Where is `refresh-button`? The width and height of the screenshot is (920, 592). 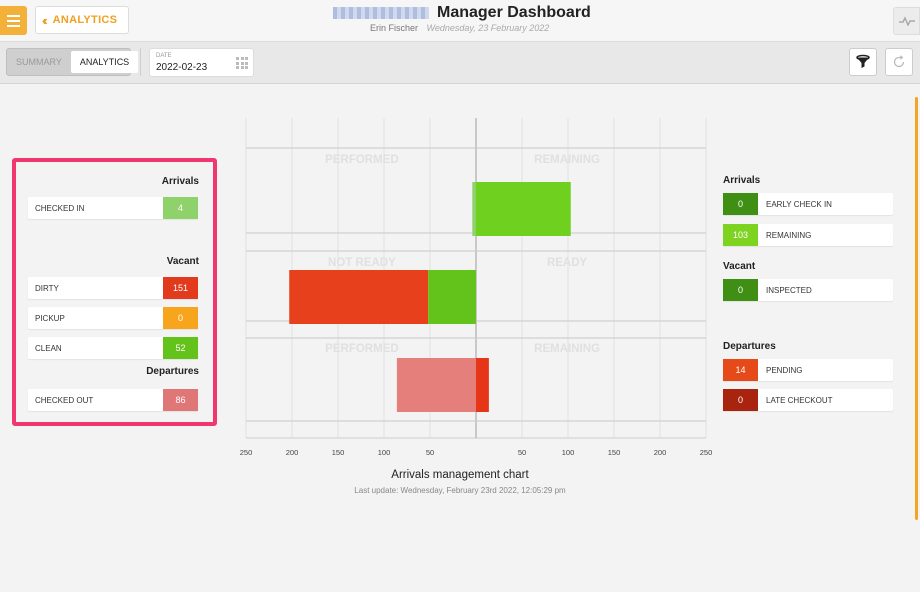
refresh-button is located at coordinates (899, 62).